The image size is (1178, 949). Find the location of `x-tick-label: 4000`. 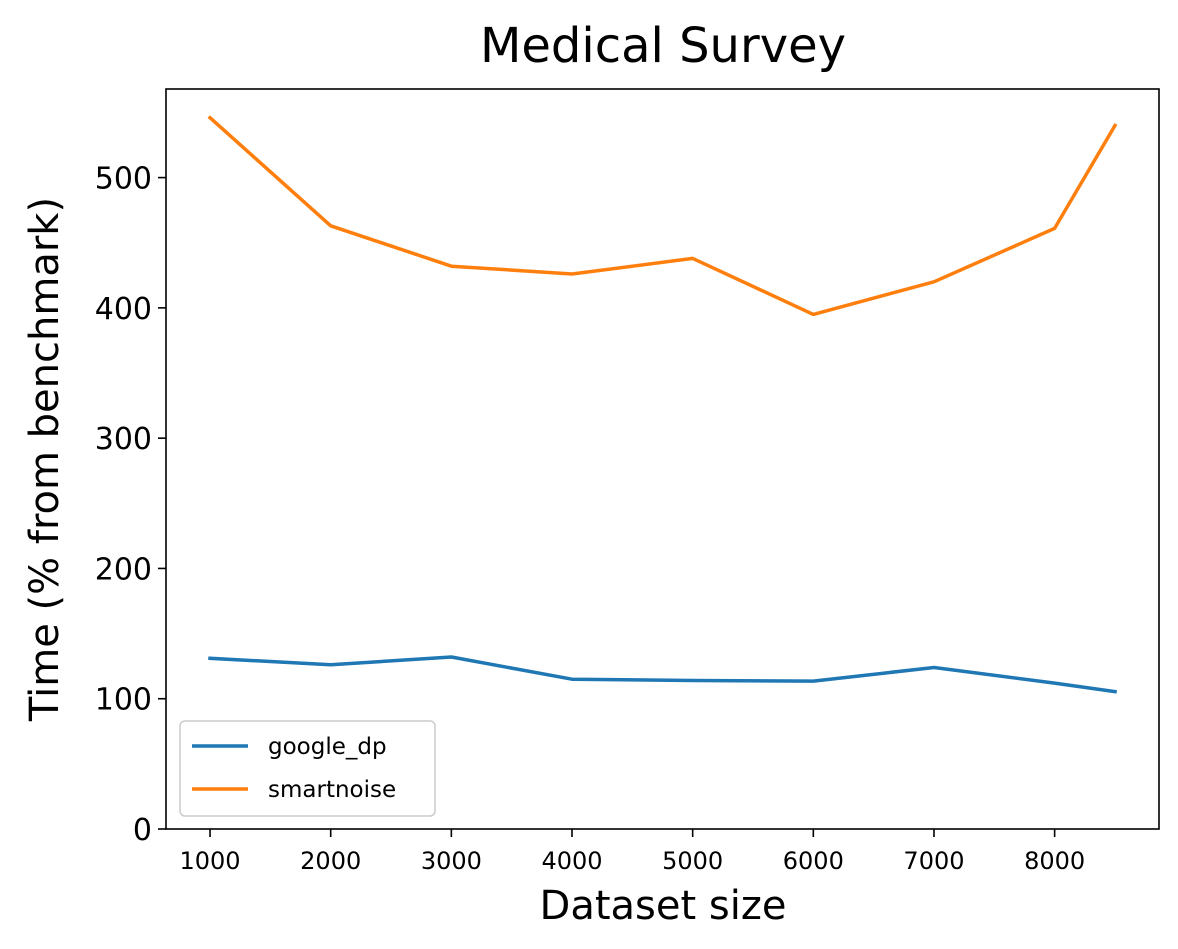

x-tick-label: 4000 is located at coordinates (571, 861).